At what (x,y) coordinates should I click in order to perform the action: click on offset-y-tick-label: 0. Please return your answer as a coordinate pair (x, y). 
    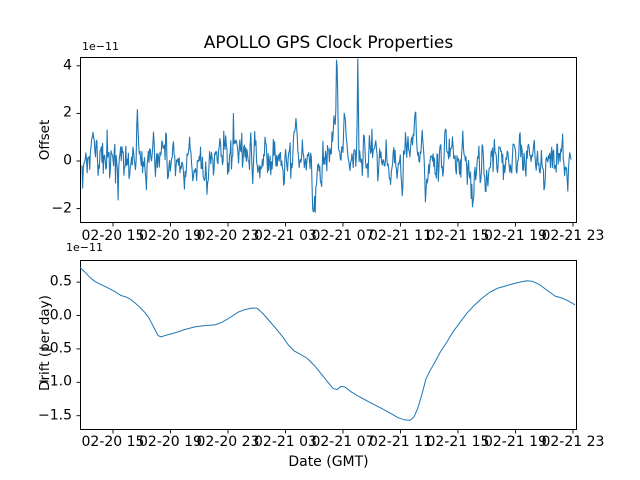
    Looking at the image, I should click on (67, 160).